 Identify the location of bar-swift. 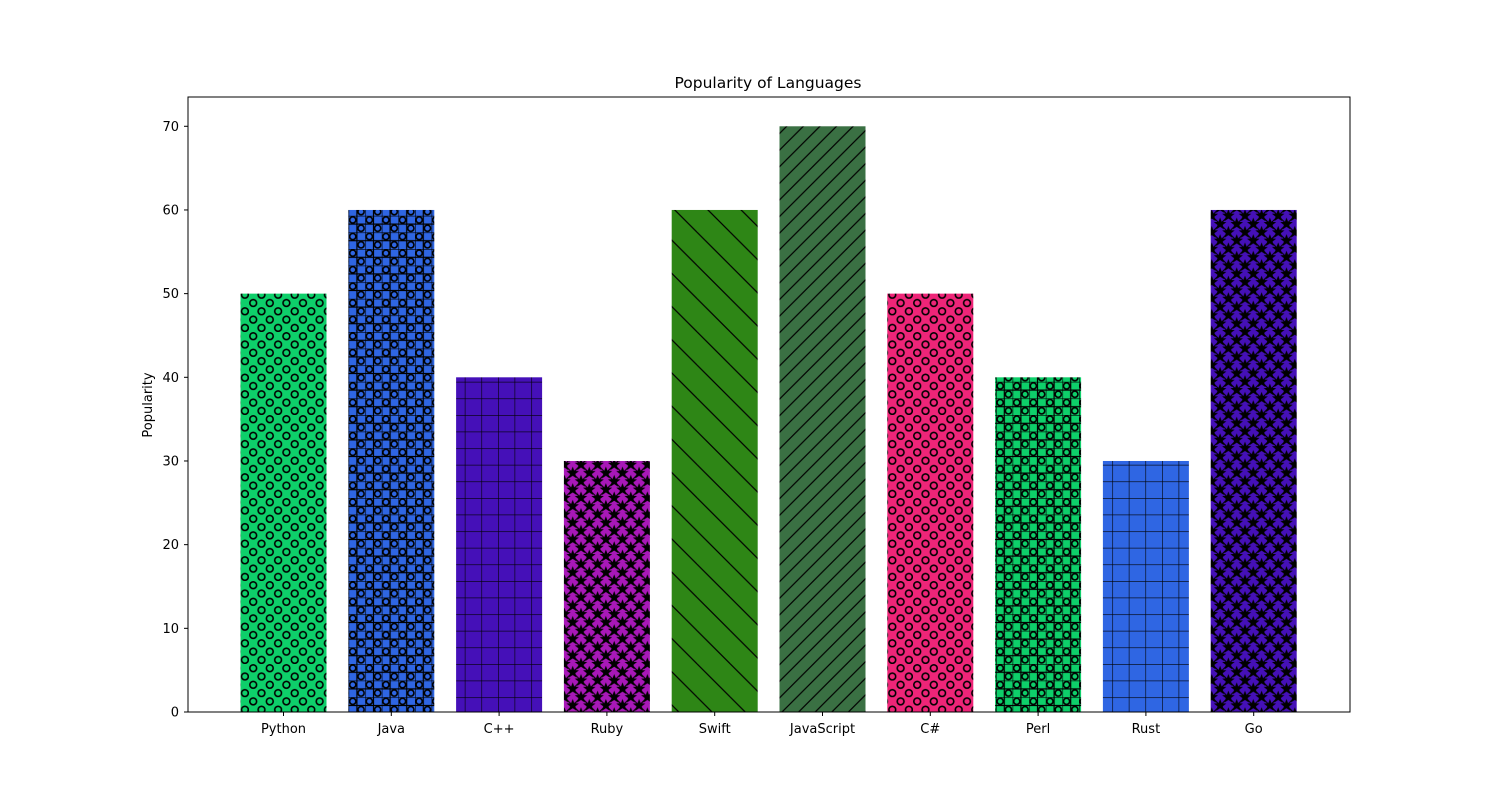
(714, 460).